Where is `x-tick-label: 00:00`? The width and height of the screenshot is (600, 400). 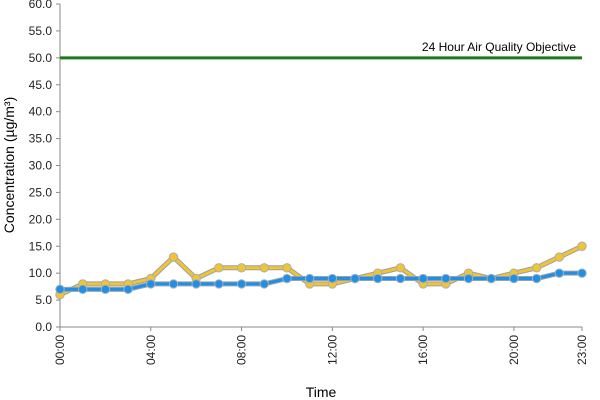
x-tick-label: 00:00 is located at coordinates (60, 350).